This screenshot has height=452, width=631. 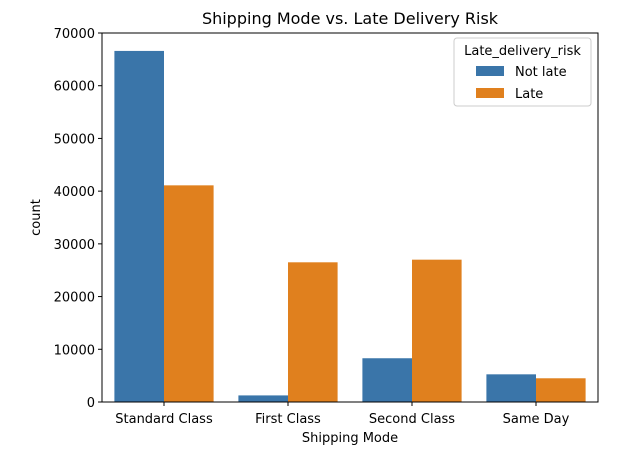 I want to click on legend: Late_delivery_risk Not late Late, so click(x=522, y=72).